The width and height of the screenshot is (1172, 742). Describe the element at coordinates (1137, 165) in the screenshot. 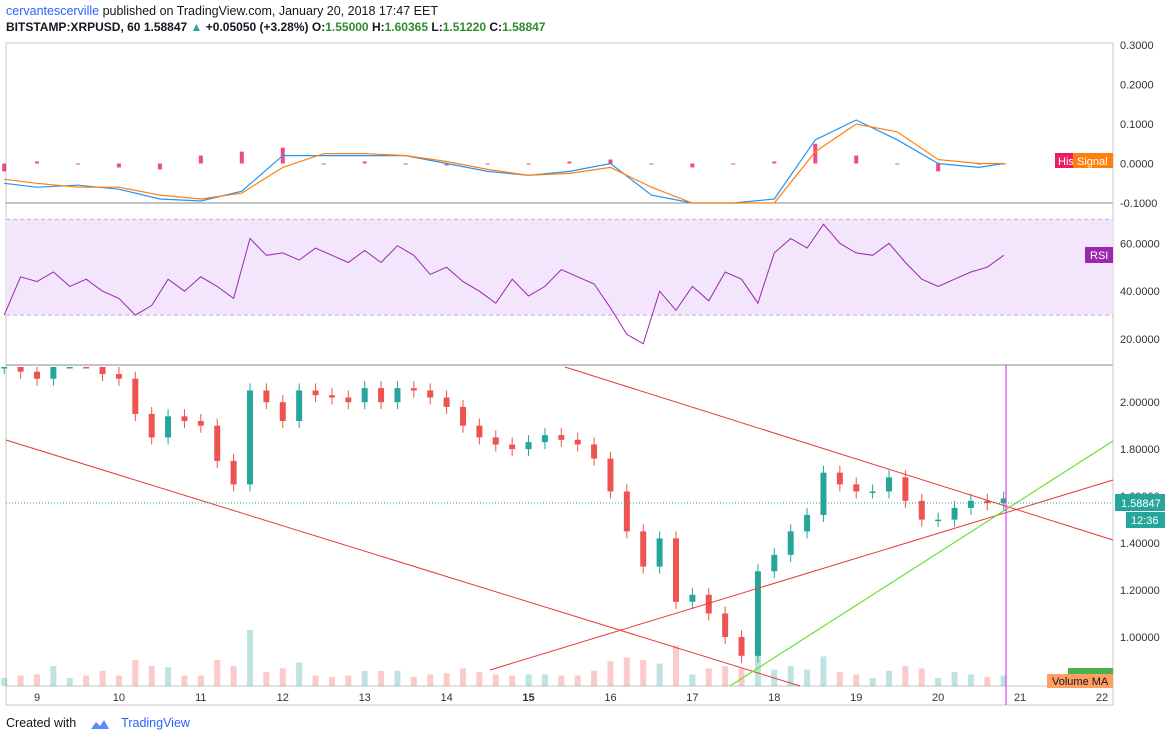

I see `macd-tick-label: 0.0000` at that location.